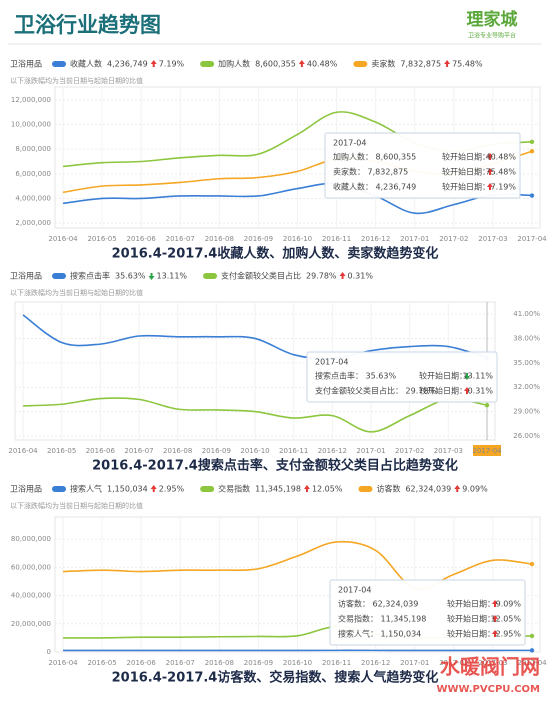  I want to click on y-tick-label: 32.00%, so click(526, 387).